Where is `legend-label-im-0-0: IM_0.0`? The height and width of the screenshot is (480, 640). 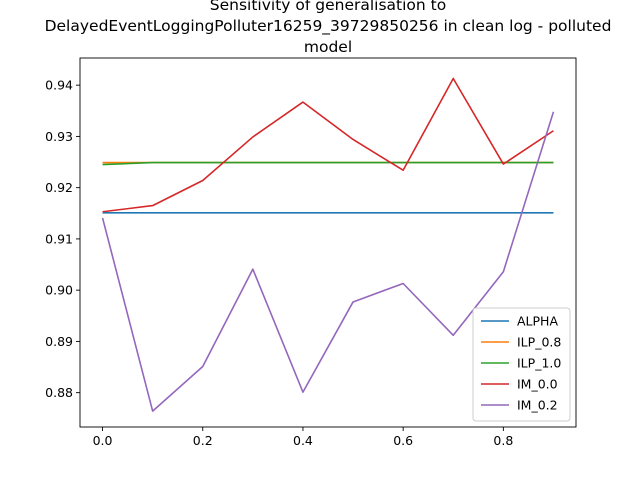 legend-label-im-0-0: IM_0.0 is located at coordinates (537, 384).